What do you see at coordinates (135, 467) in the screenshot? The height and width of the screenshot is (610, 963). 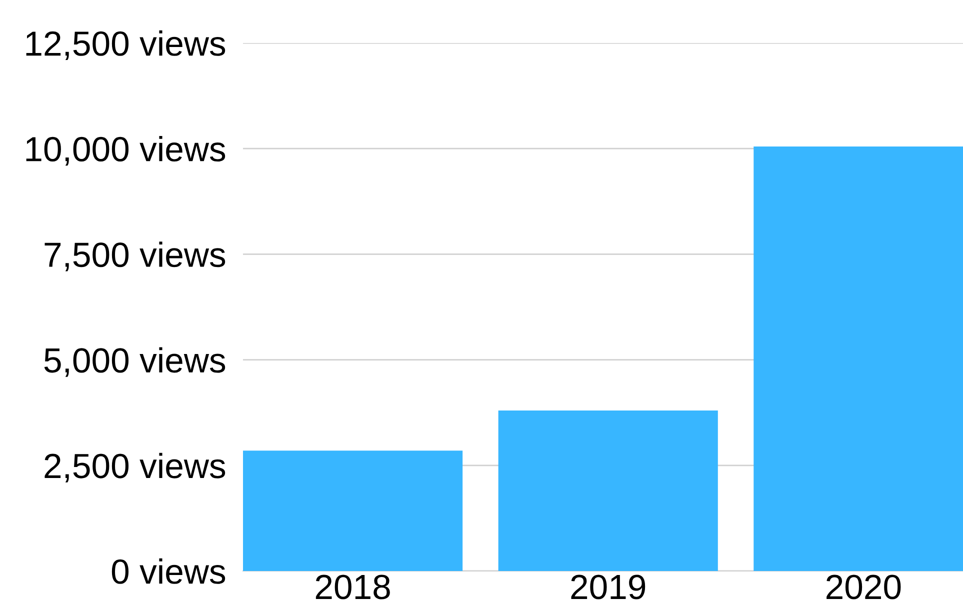 I see `y-tick-label: 2,500 views` at bounding box center [135, 467].